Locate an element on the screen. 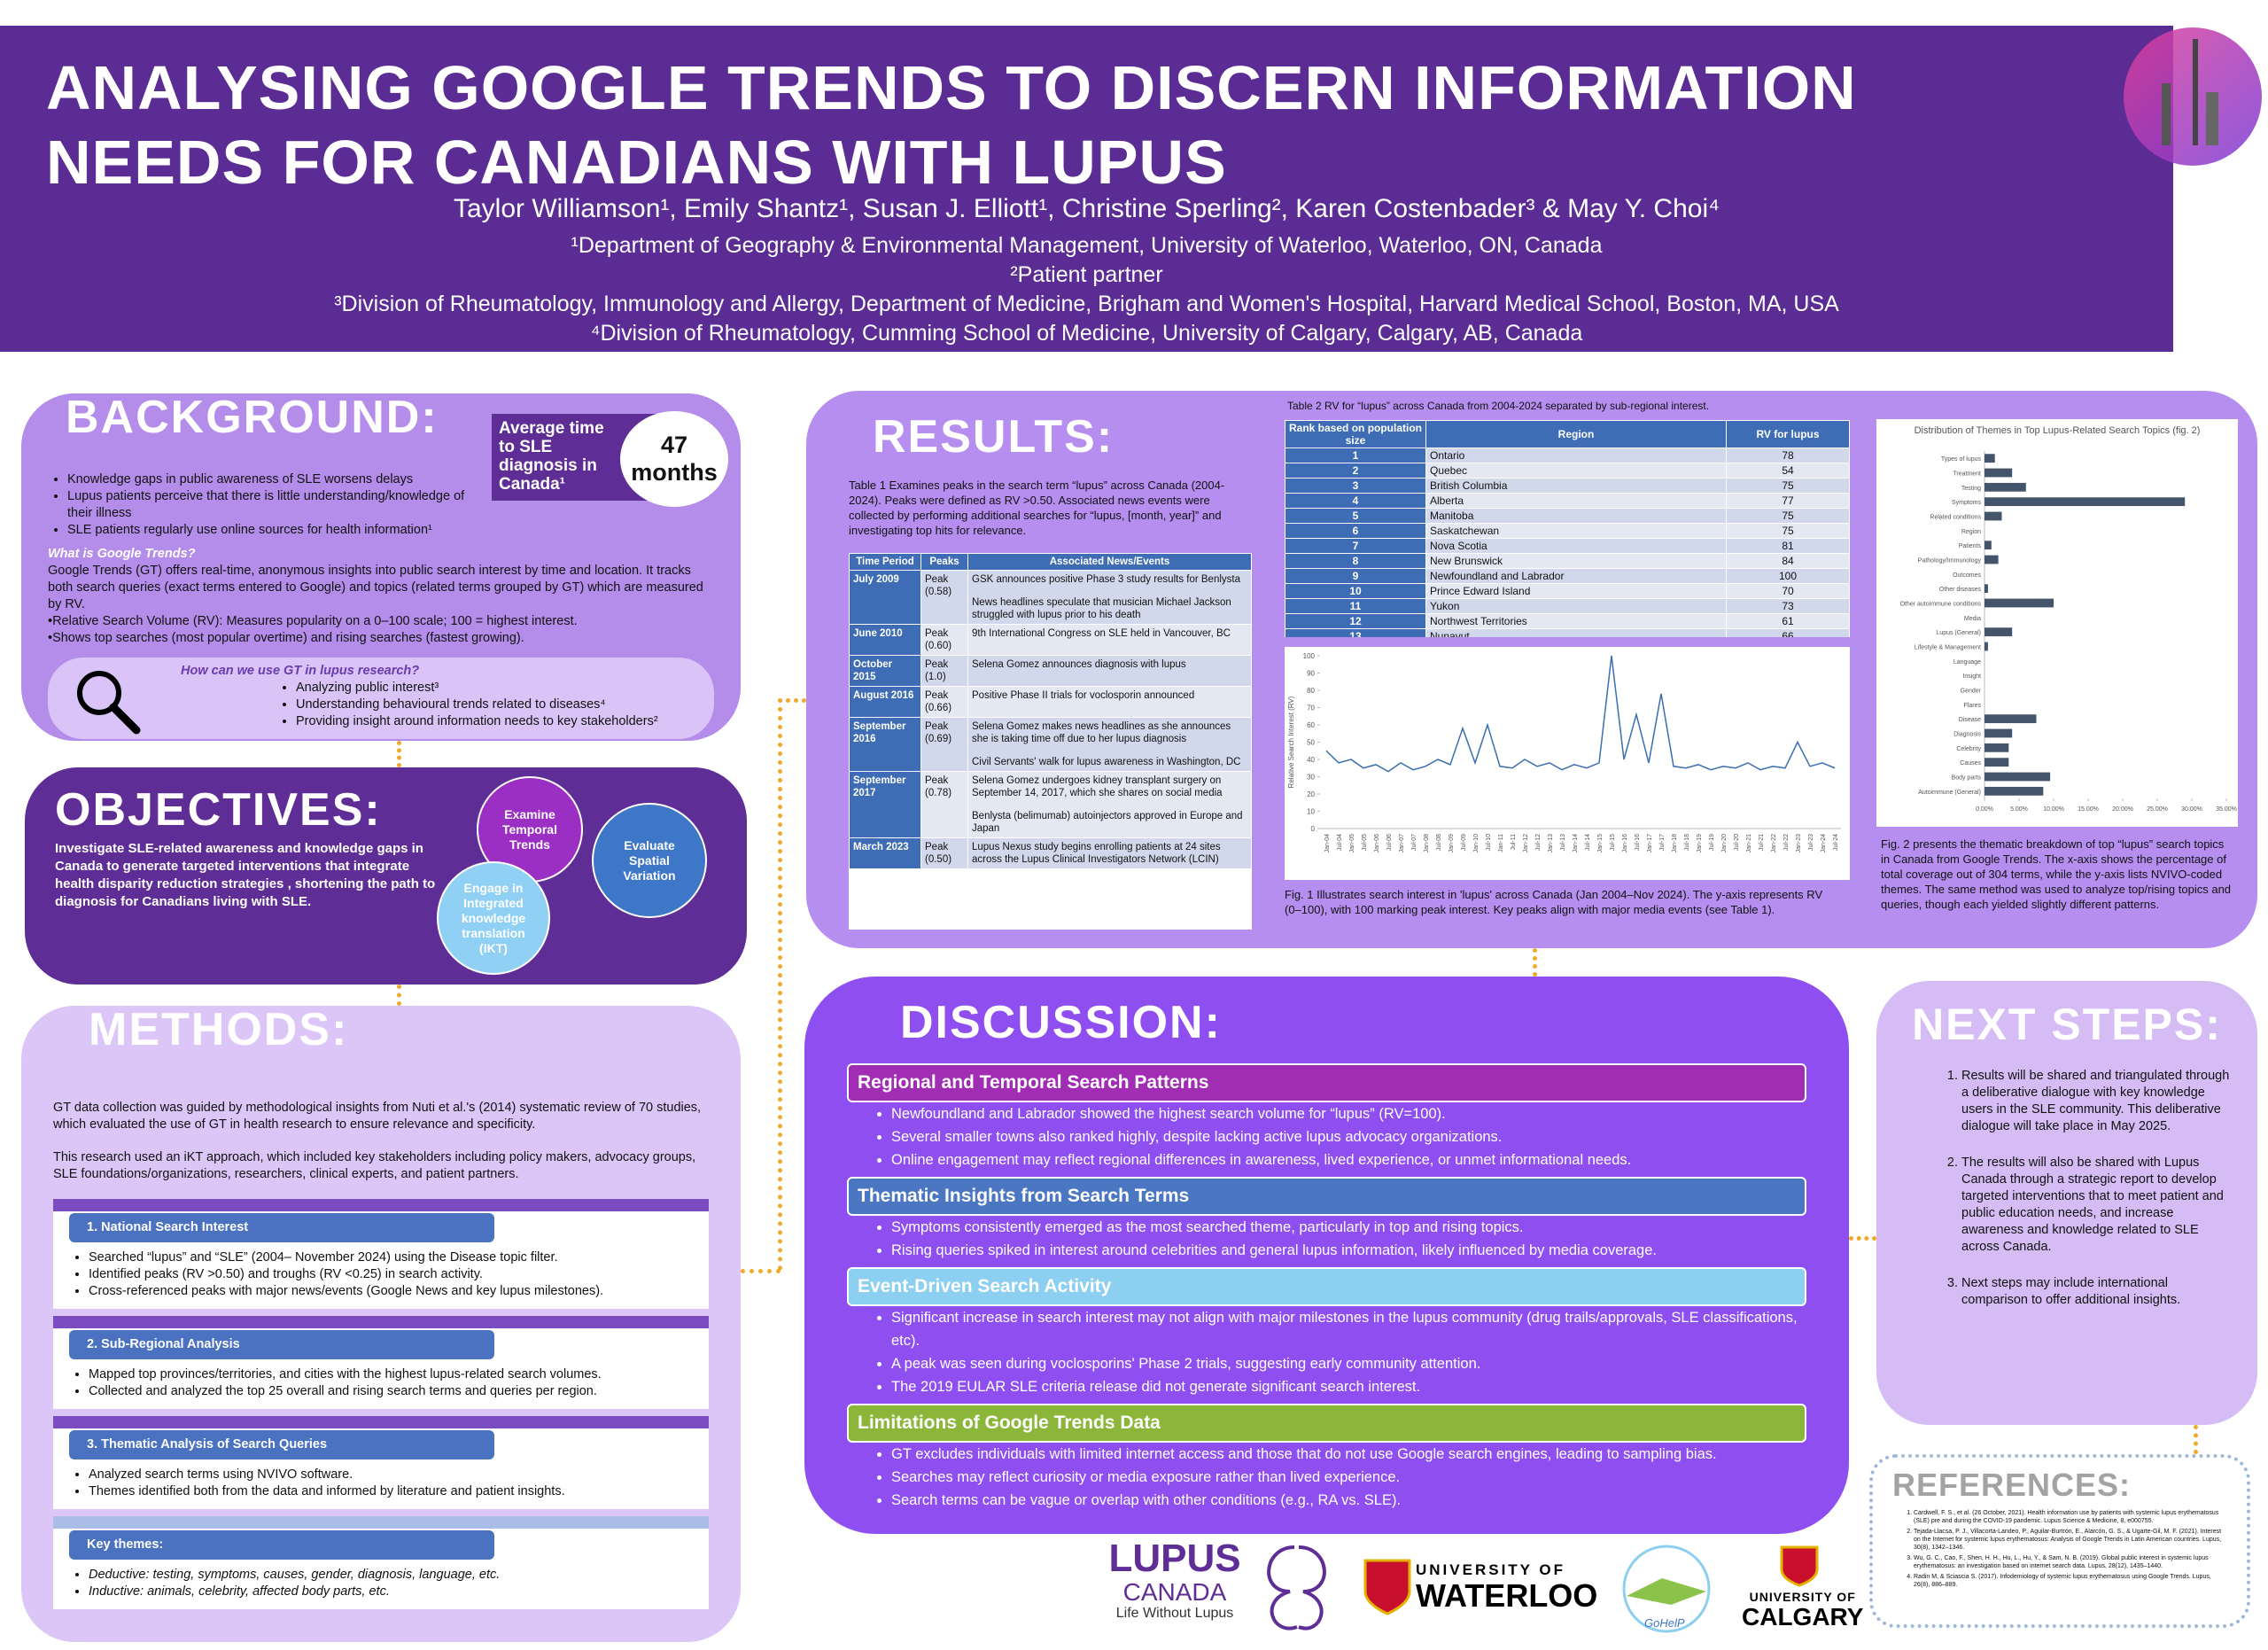 This screenshot has height=1650, width=2268. x-tick-label: Jul-23 is located at coordinates (1811, 842).